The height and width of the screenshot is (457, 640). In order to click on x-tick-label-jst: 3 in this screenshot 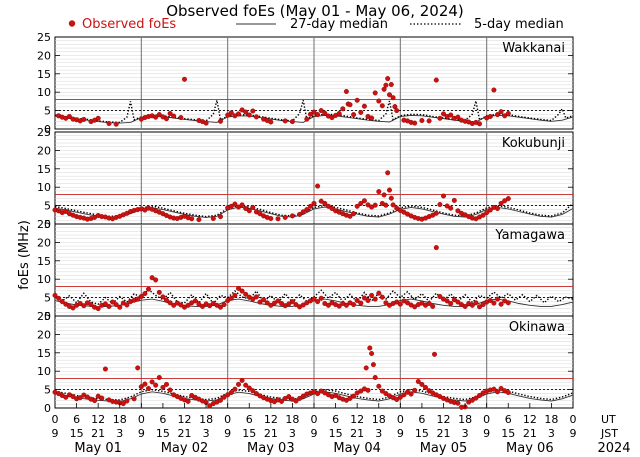, I will do `click(378, 433)`.